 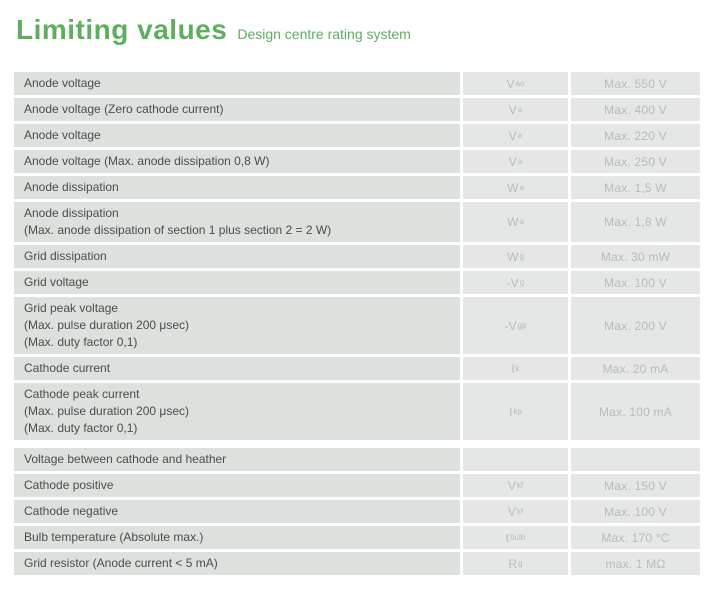 I want to click on symbol-subscript: bulb, so click(x=518, y=537).